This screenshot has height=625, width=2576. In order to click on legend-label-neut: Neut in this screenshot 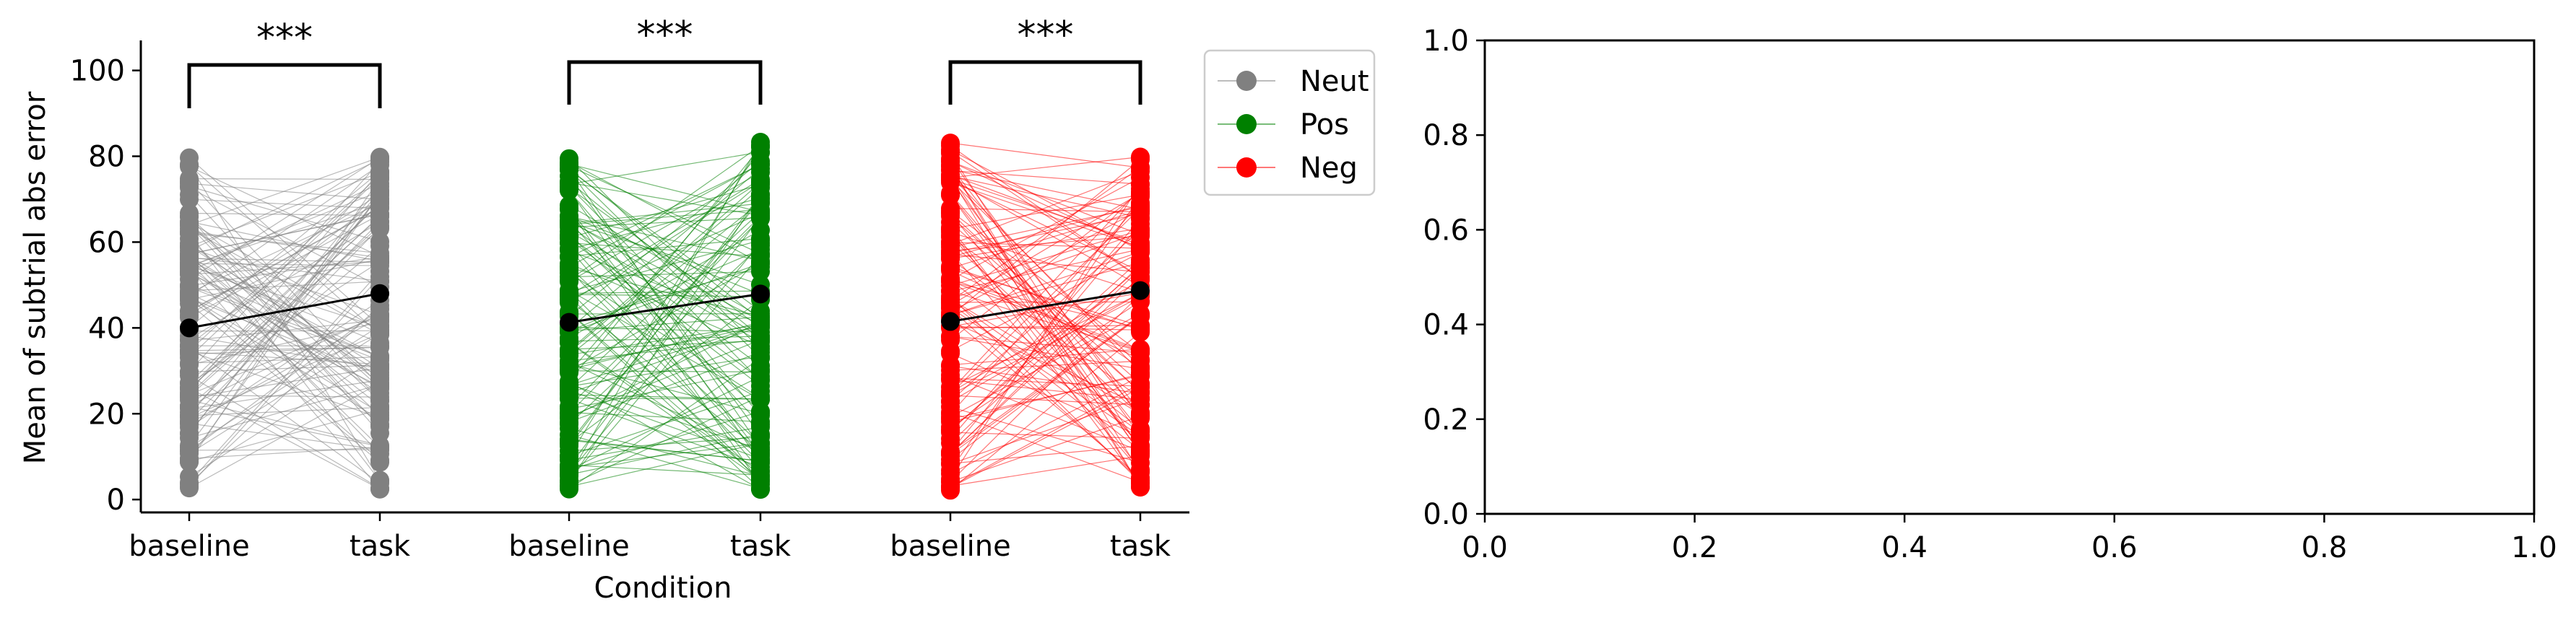, I will do `click(1334, 81)`.